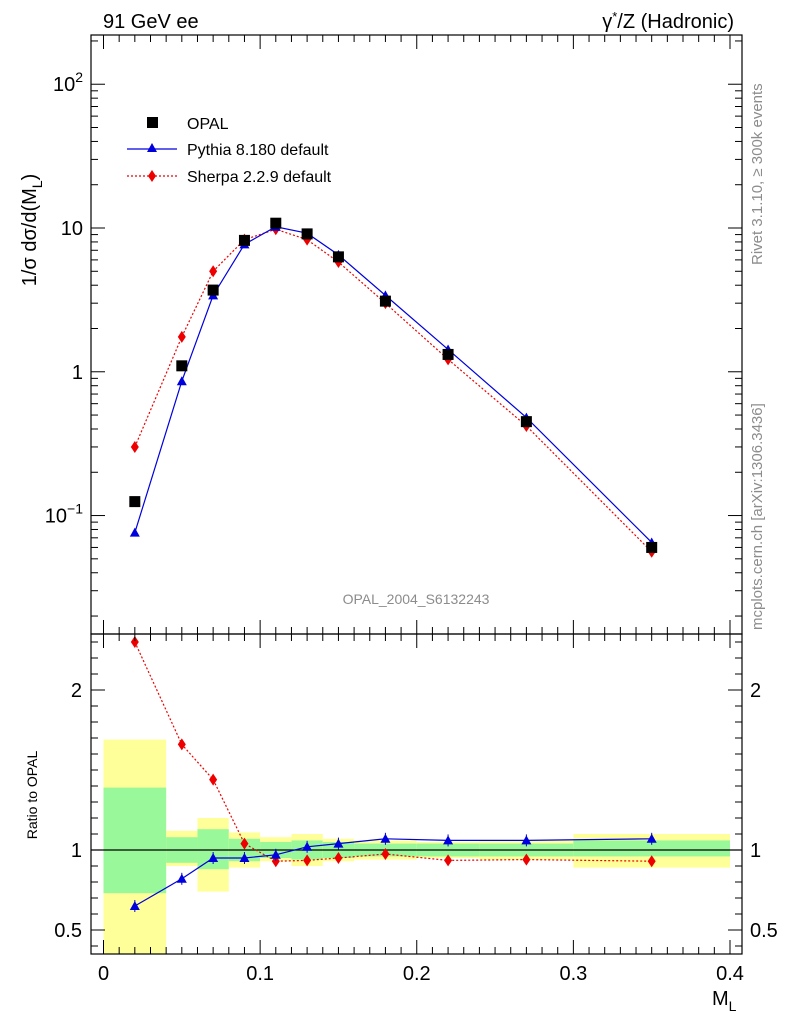 This screenshot has height=1024, width=786. What do you see at coordinates (77, 373) in the screenshot?
I see `main-ytick-label: 1` at bounding box center [77, 373].